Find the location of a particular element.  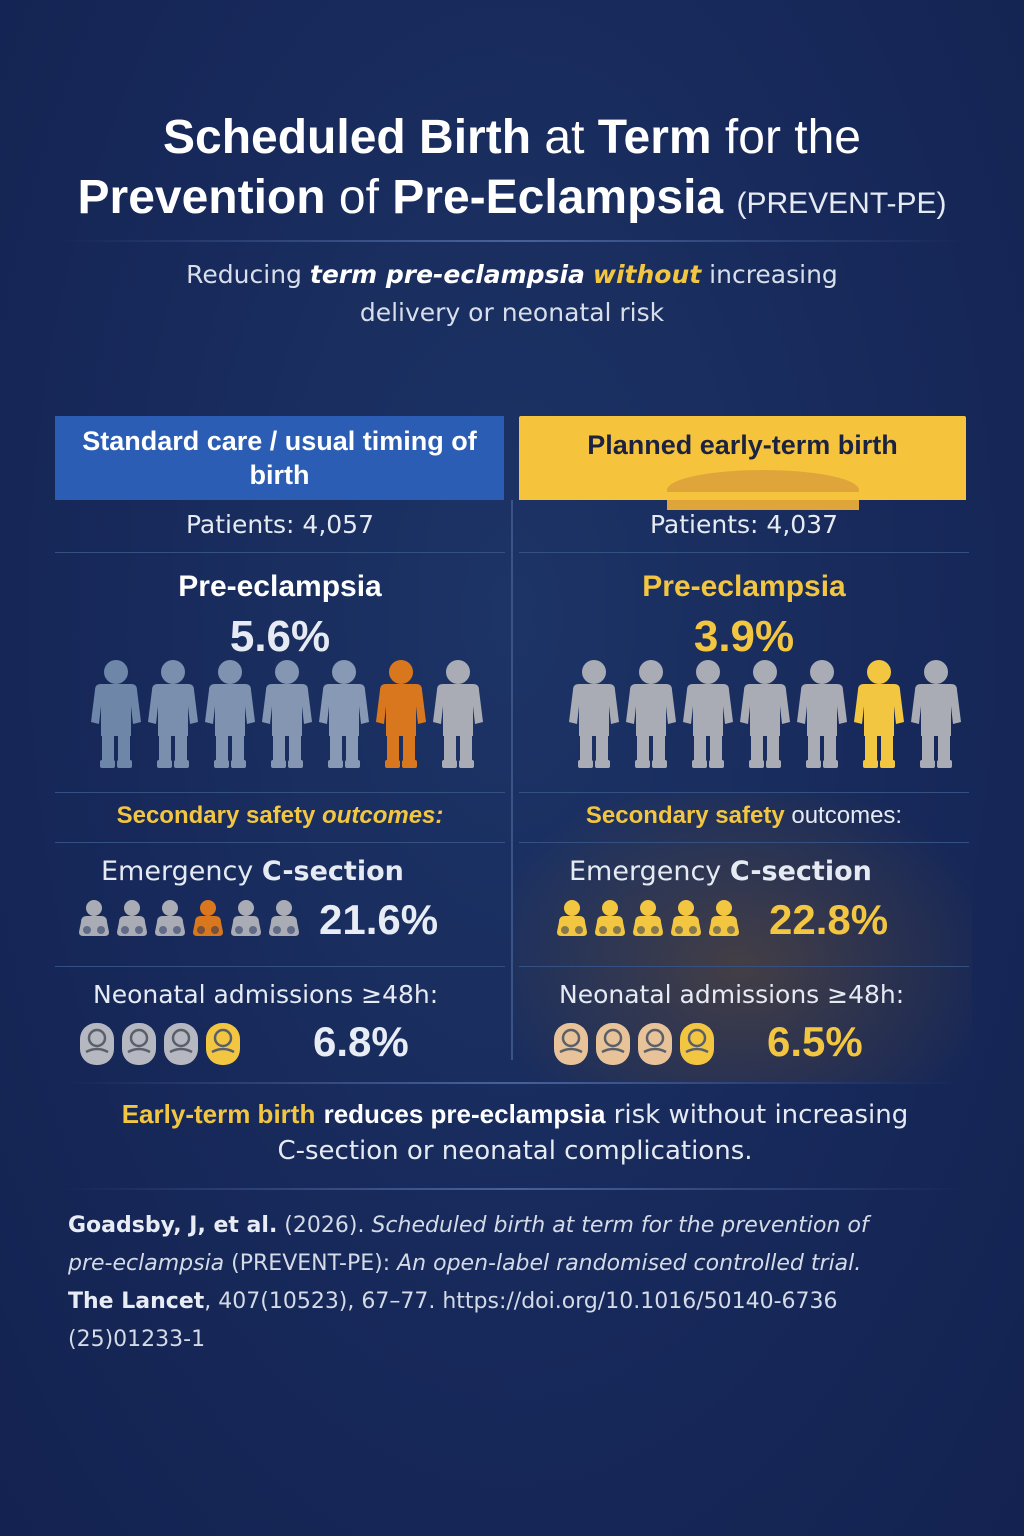

pre-eclampsia-value: 5.6% is located at coordinates (280, 636).